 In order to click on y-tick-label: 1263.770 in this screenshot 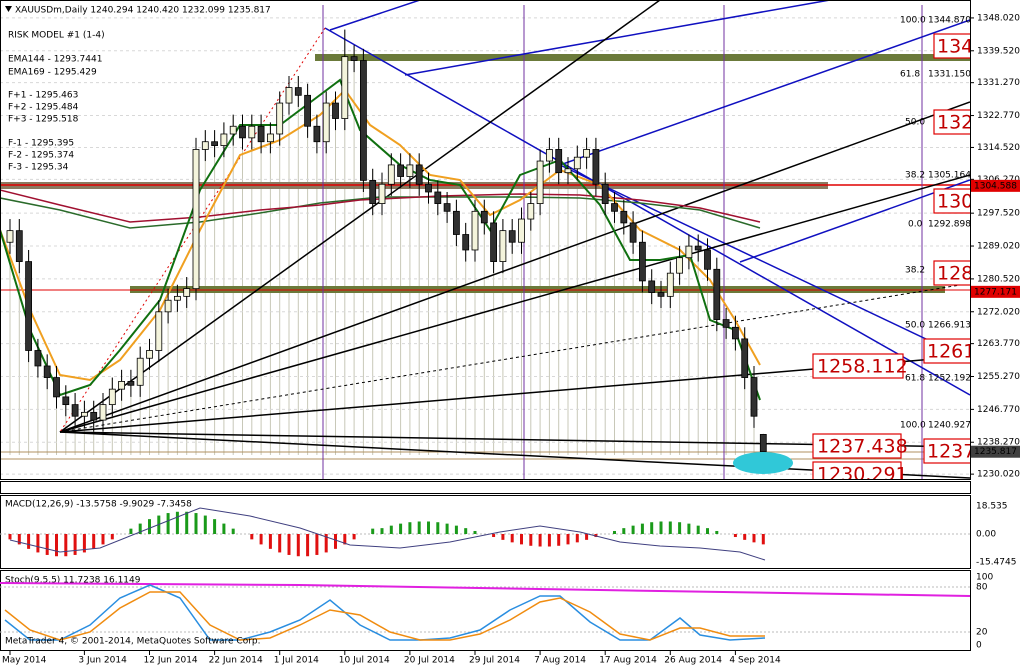, I will do `click(998, 344)`.